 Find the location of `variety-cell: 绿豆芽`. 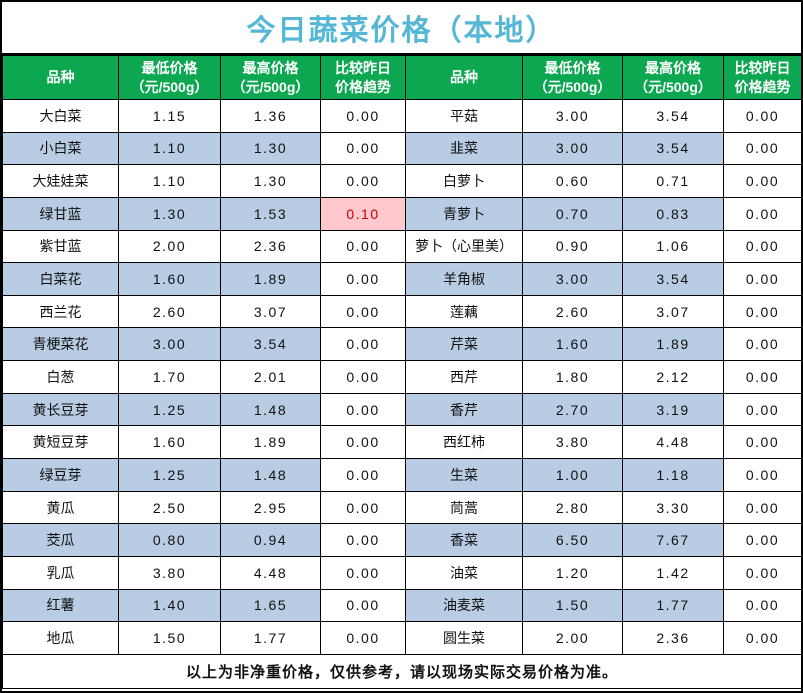

variety-cell: 绿豆芽 is located at coordinates (60, 475).